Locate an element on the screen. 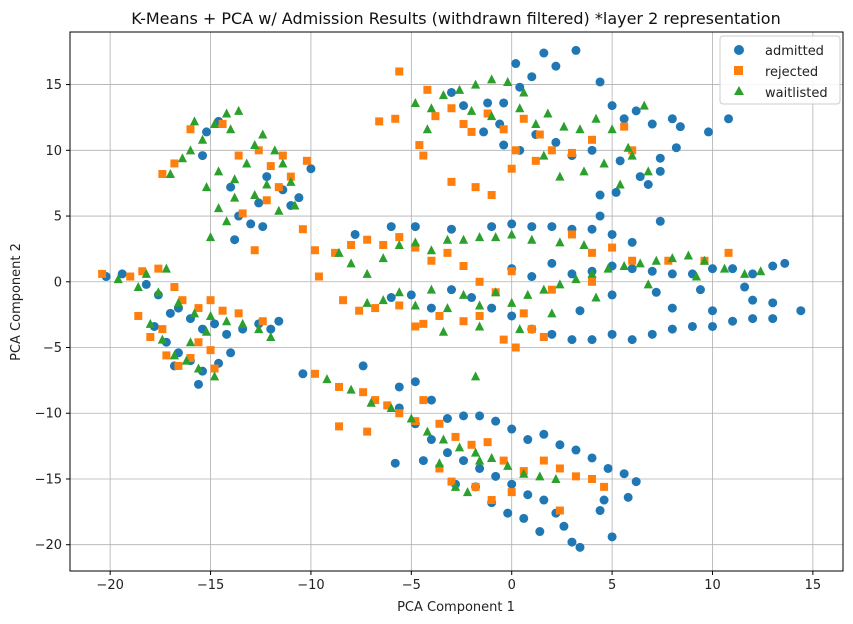  x-tick-label: 5 is located at coordinates (612, 585).